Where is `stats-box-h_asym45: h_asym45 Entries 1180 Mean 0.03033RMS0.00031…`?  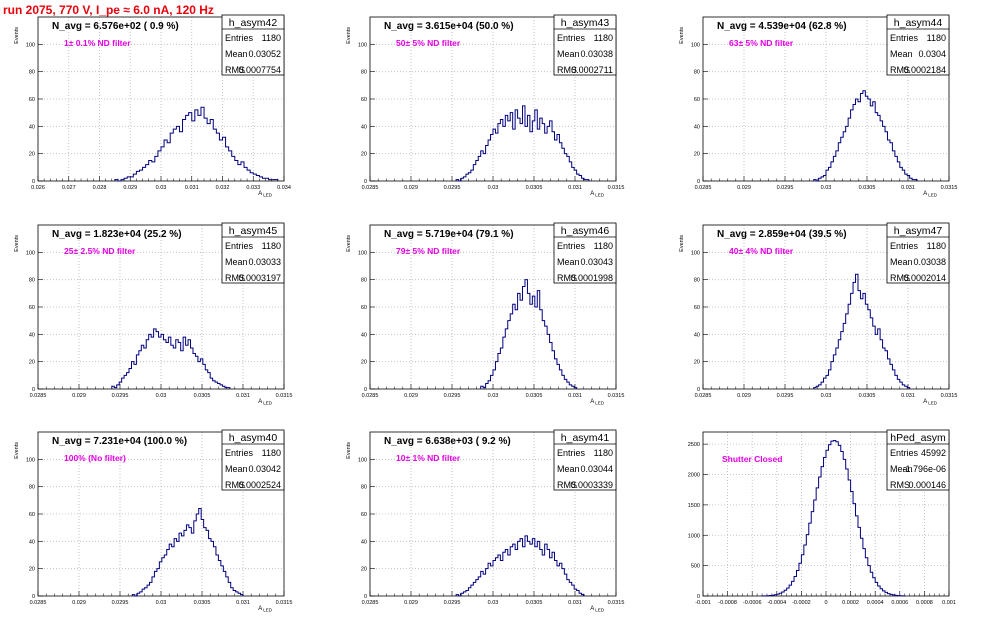
stats-box-h_asym45: h_asym45 Entries 1180 Mean 0.03033RMS0.00031… is located at coordinates (253, 253).